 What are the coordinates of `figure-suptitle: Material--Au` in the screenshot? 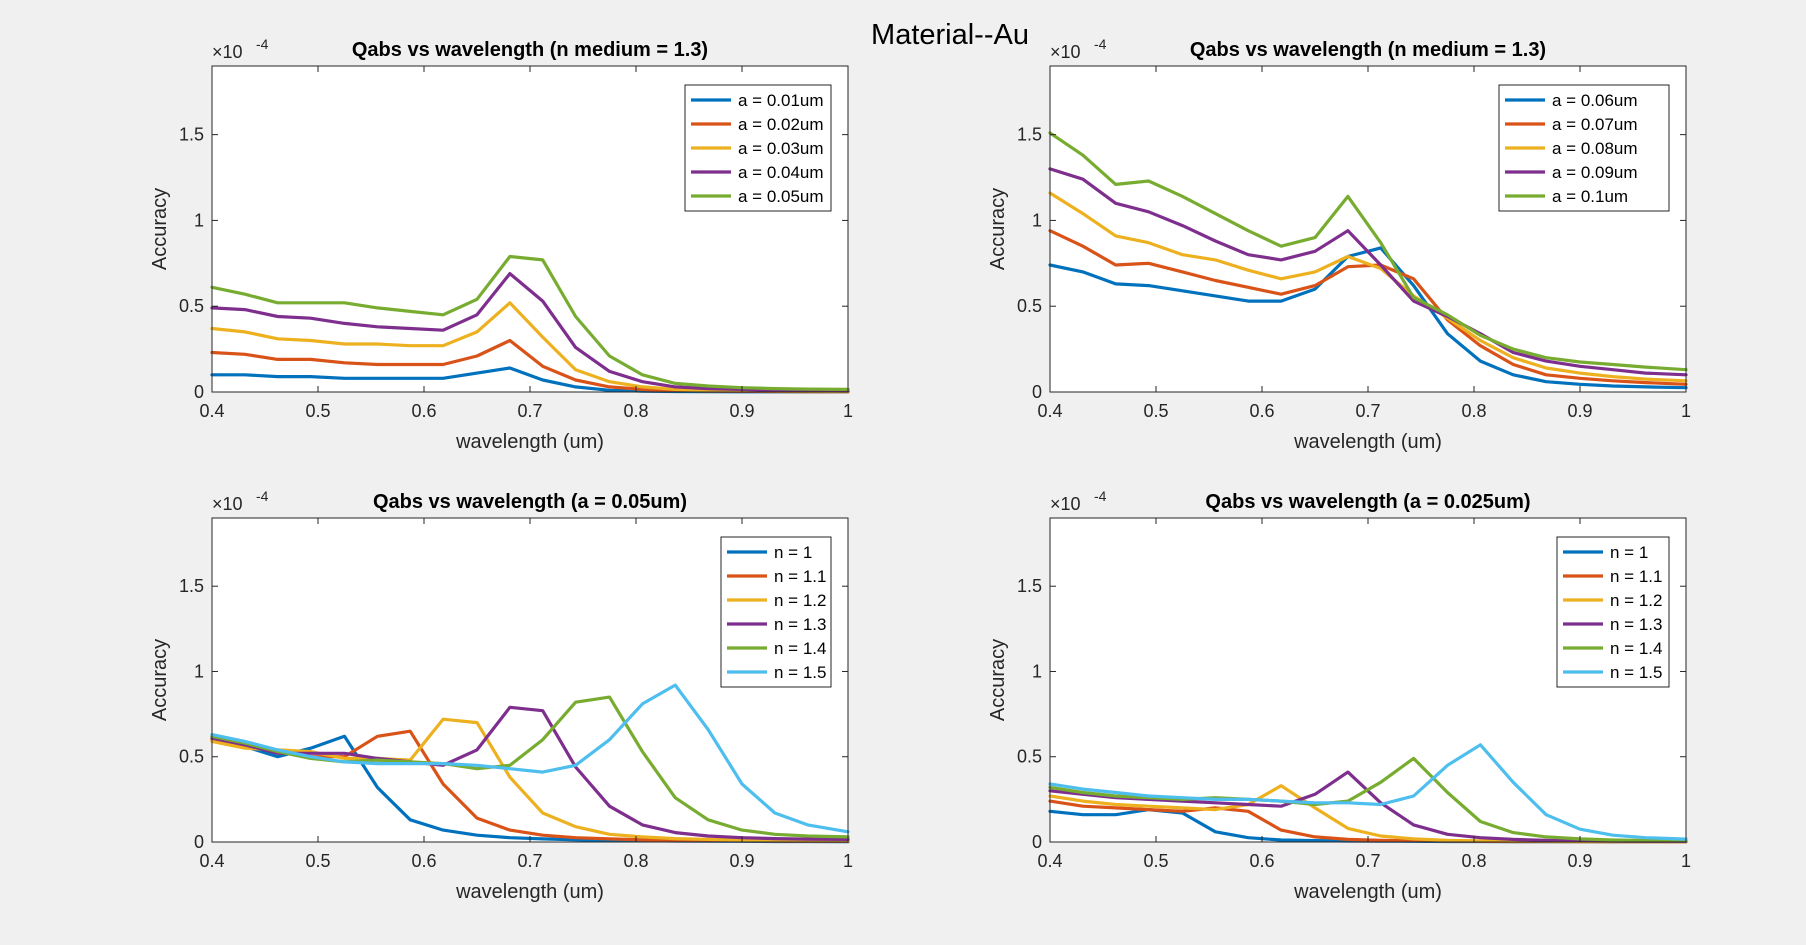 It's located at (950, 35).